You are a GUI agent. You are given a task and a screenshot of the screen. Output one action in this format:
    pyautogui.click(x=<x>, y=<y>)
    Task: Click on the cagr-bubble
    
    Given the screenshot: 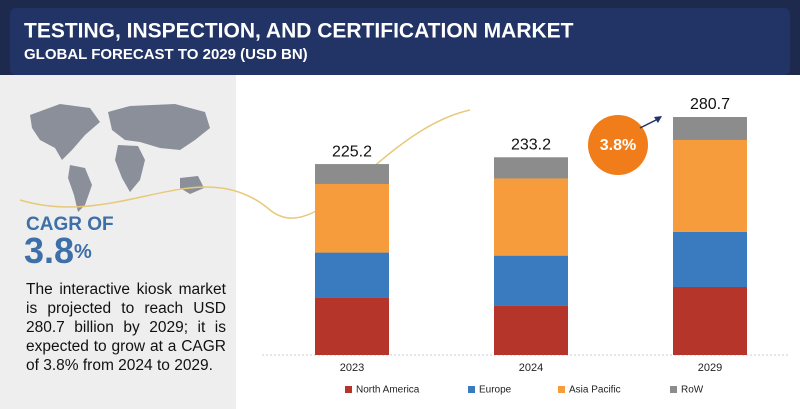 What is the action you would take?
    pyautogui.click(x=618, y=145)
    